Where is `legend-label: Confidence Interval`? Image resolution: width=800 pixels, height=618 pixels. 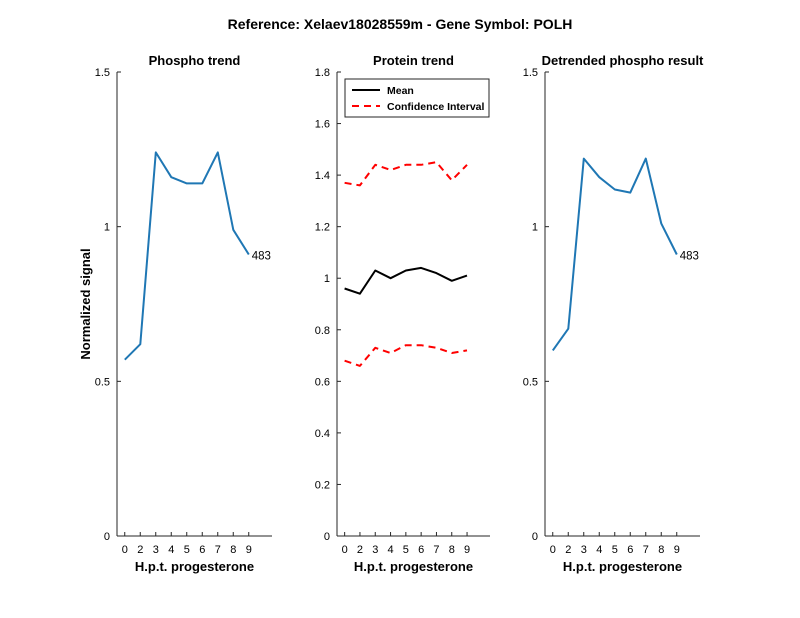 legend-label: Confidence Interval is located at coordinates (436, 107).